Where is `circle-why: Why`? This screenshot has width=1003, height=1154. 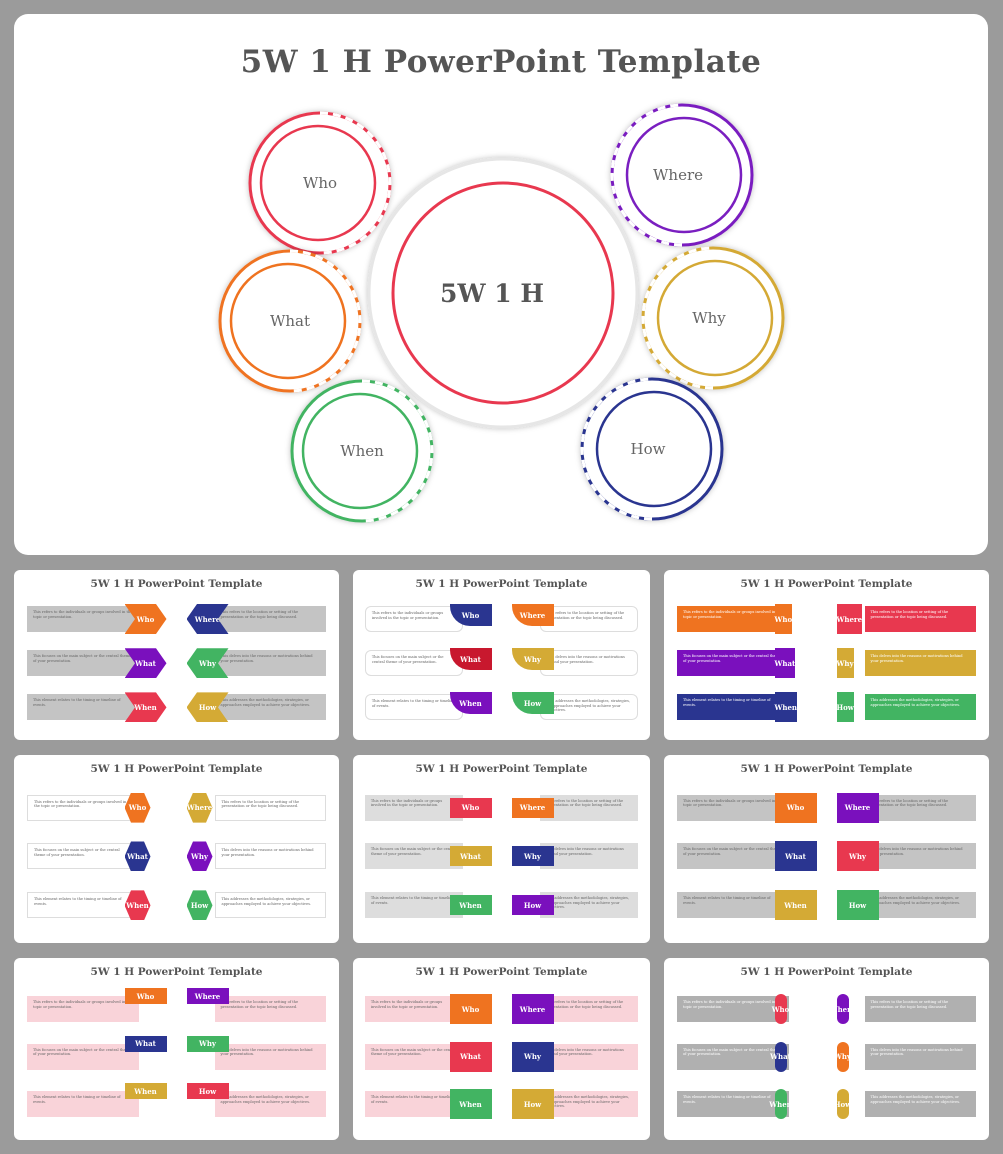
circle-why: Why is located at coordinates (713, 318).